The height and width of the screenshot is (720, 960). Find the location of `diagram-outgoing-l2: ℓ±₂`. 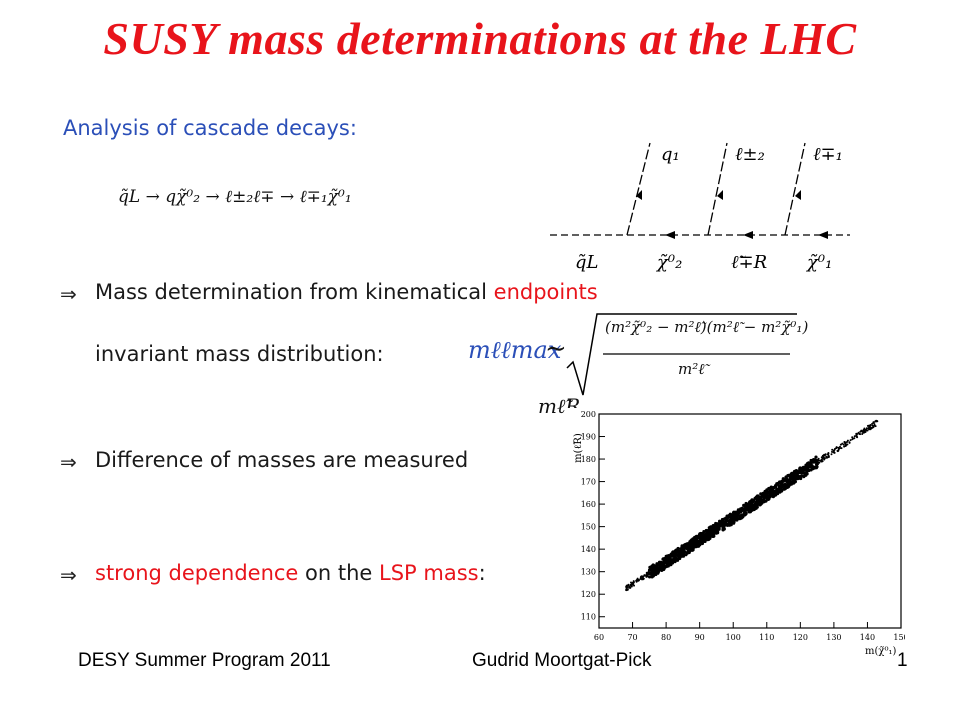

diagram-outgoing-l2: ℓ±₂ is located at coordinates (750, 154).